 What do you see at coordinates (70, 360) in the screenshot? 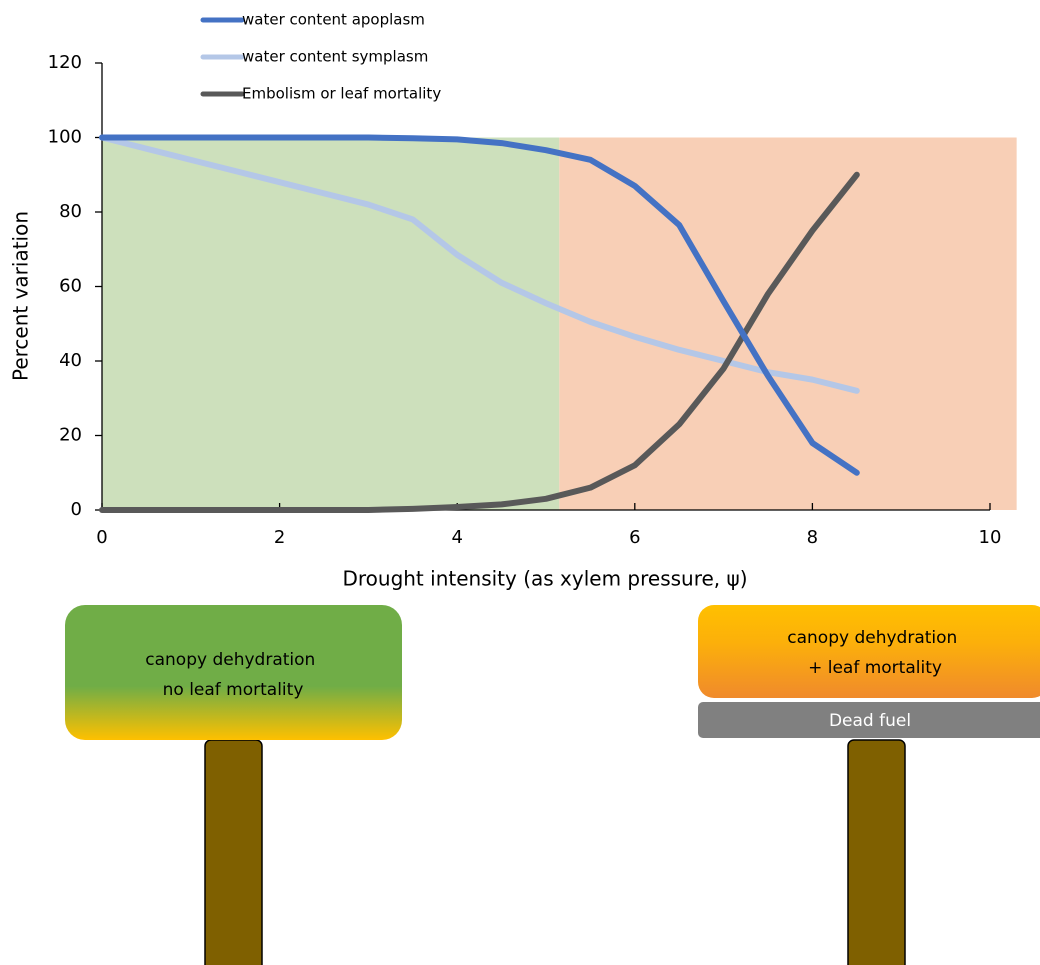
I see `y-tick-label: 40` at bounding box center [70, 360].